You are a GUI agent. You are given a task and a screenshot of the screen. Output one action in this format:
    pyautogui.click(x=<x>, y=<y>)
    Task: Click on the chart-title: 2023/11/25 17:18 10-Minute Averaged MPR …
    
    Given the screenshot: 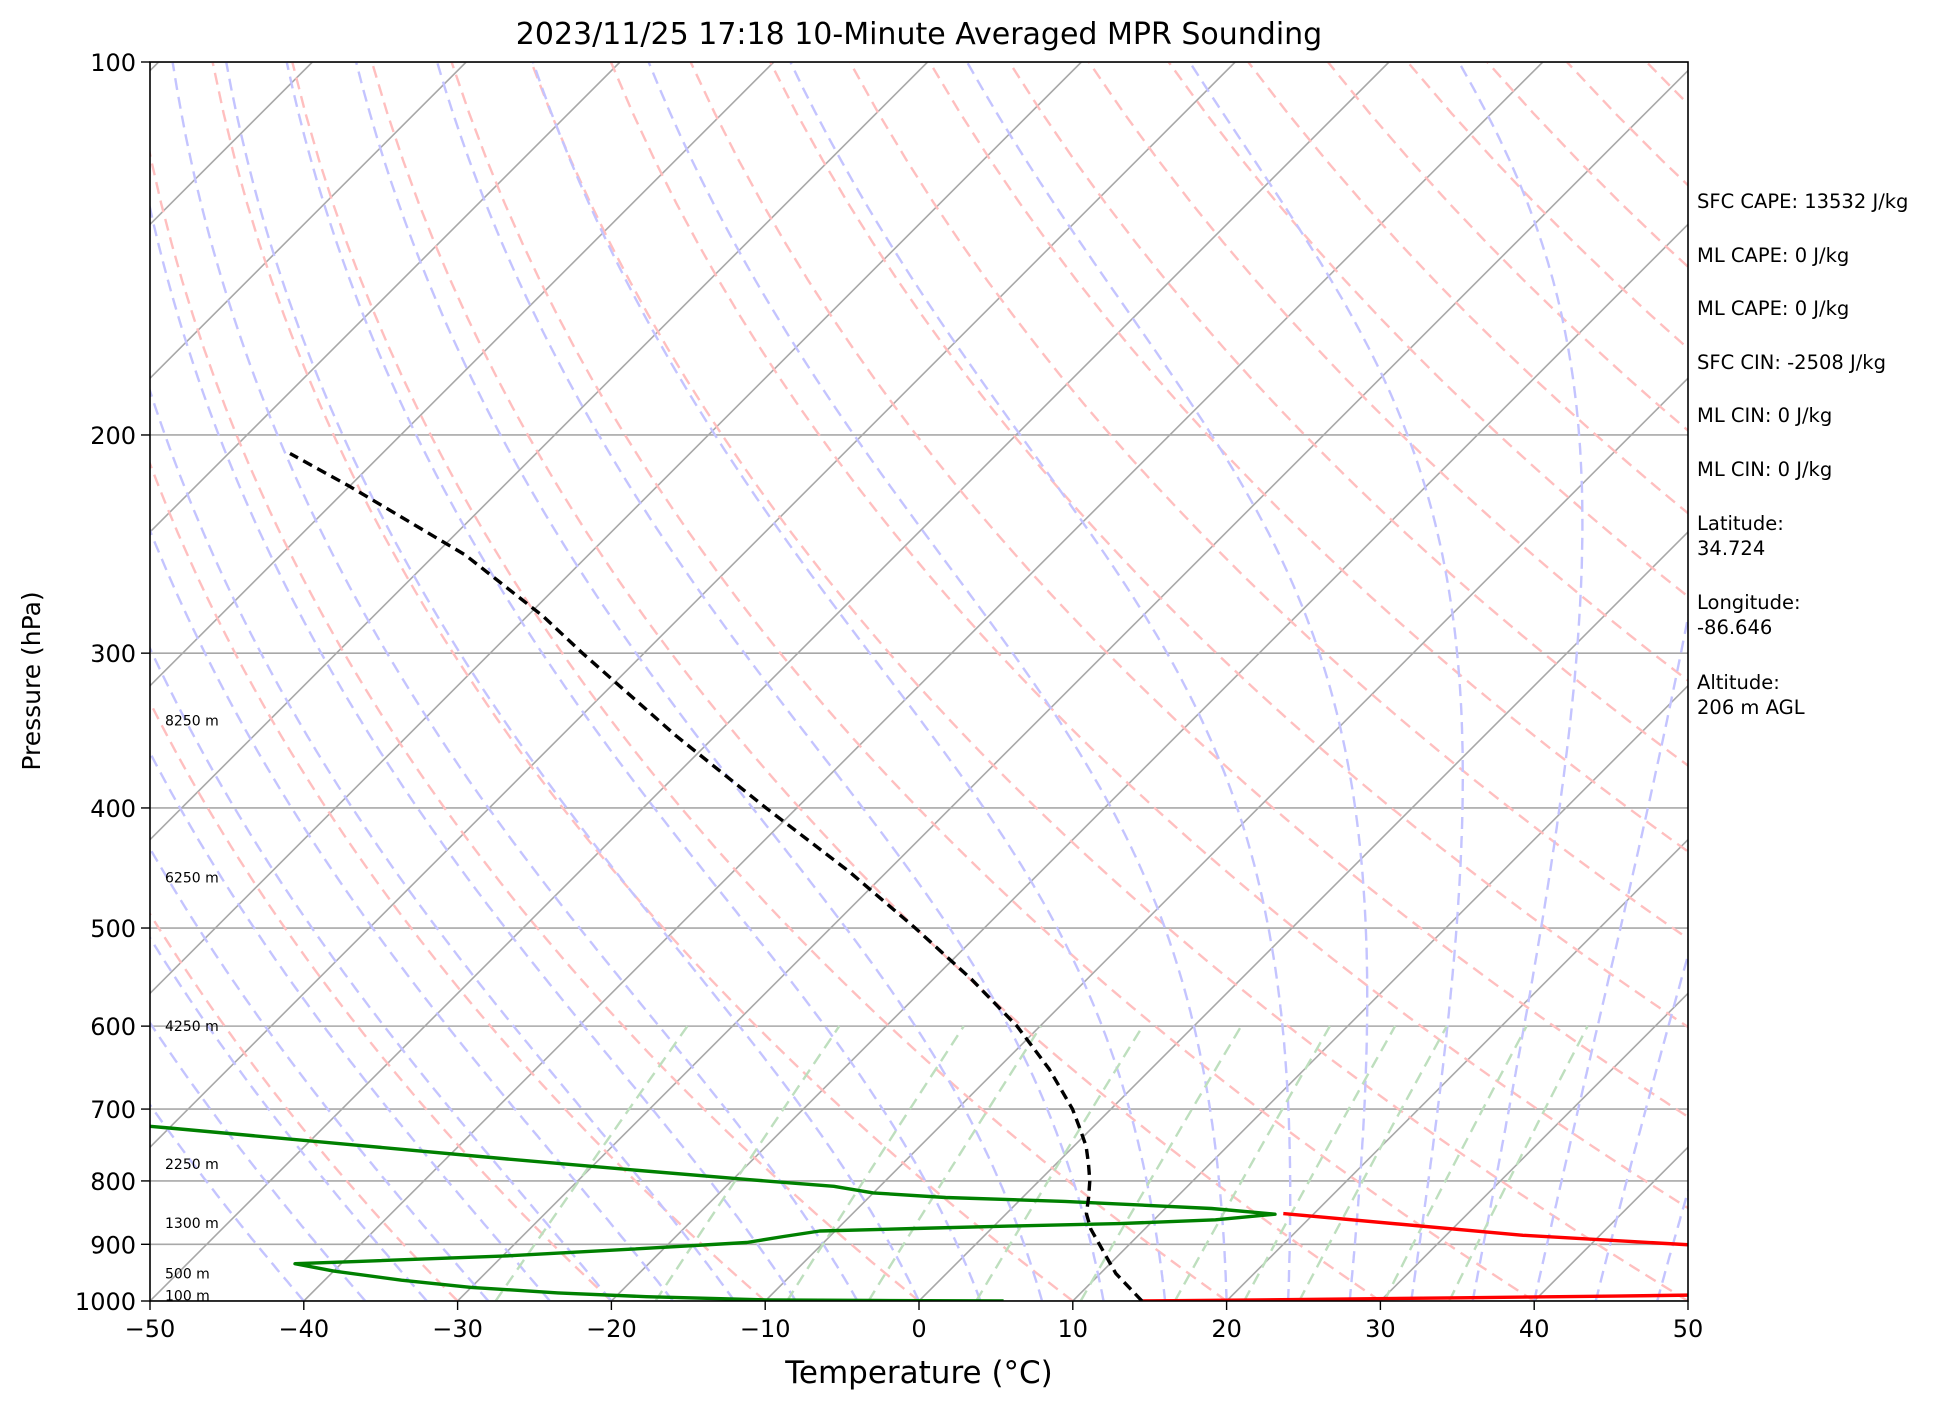 What is the action you would take?
    pyautogui.click(x=919, y=34)
    